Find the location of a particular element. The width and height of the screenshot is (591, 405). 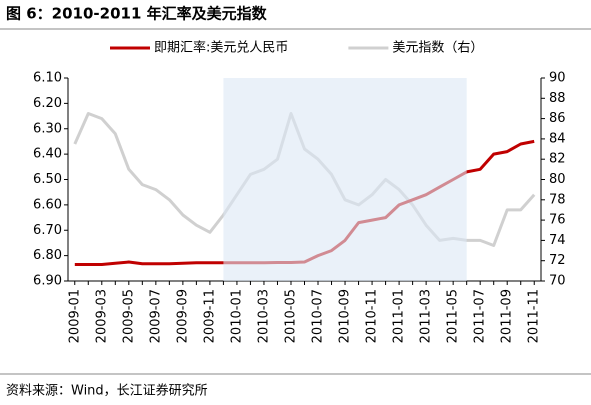

x-tick-label: 2010-01 is located at coordinates (236, 316).